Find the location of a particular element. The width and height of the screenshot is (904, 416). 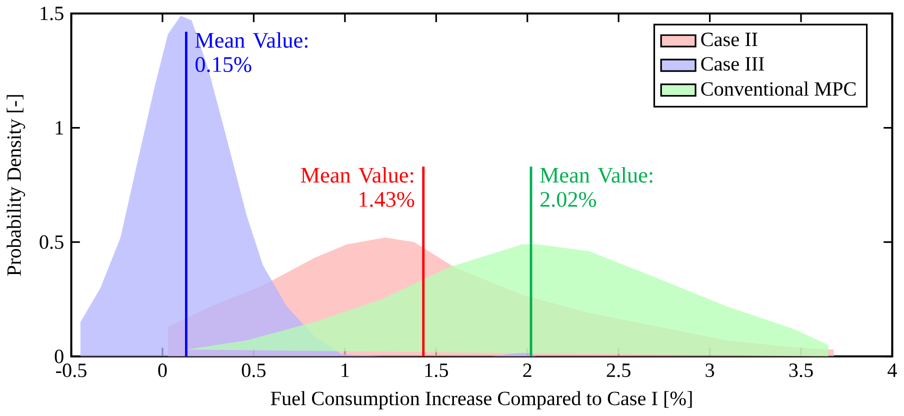

y-tick-label: 1 is located at coordinates (59, 127).